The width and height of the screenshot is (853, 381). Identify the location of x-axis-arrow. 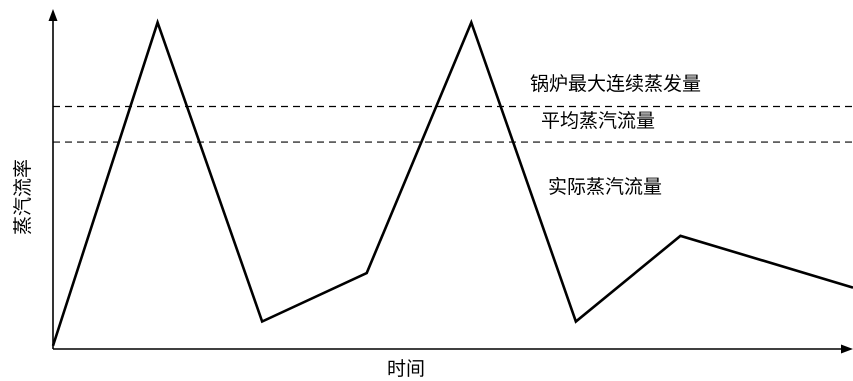
(847, 349).